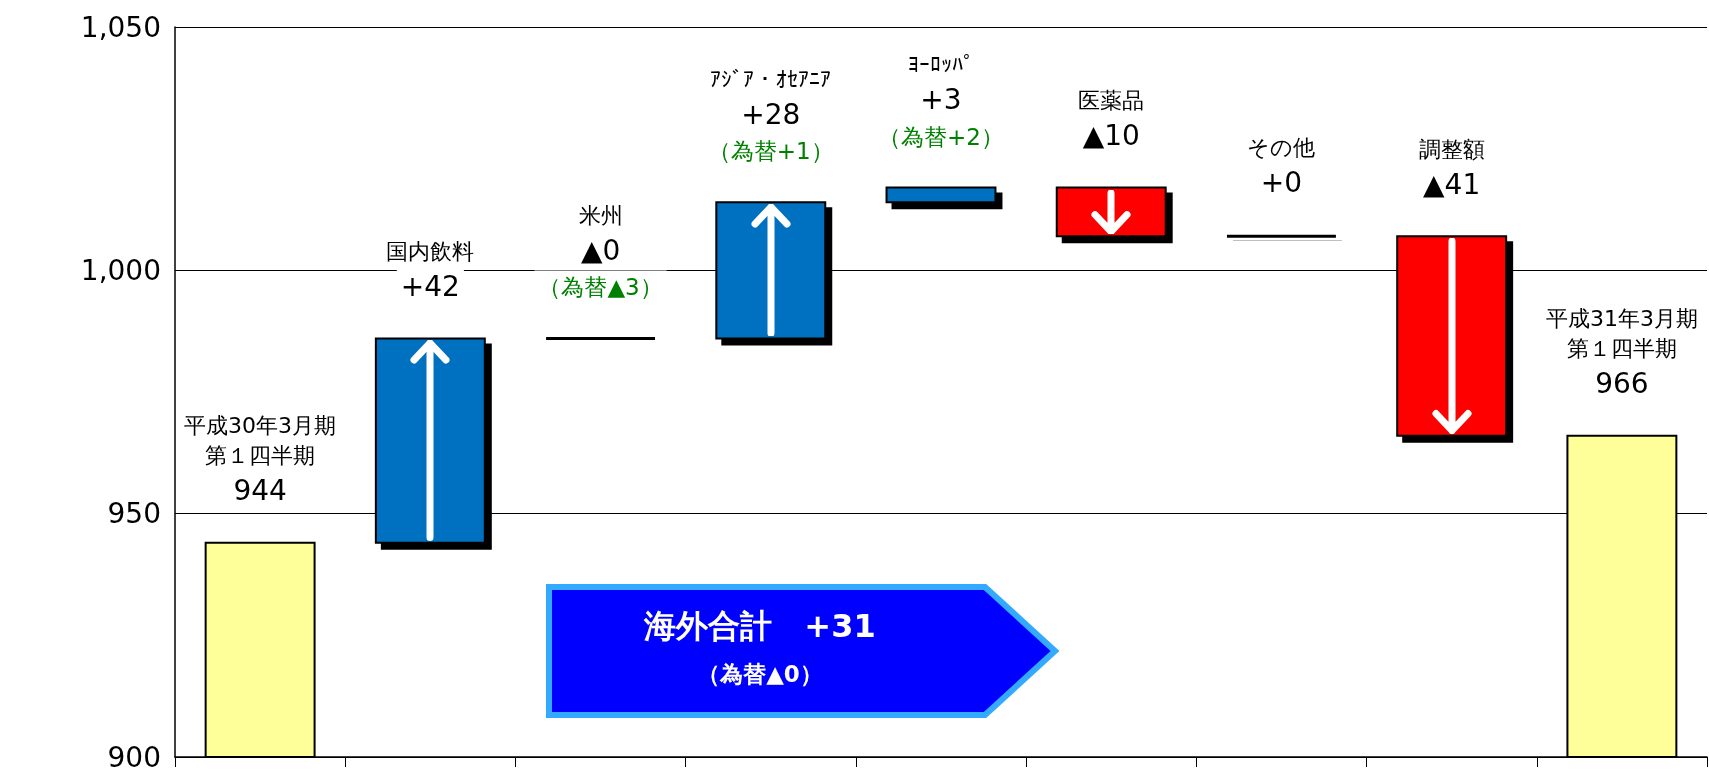  What do you see at coordinates (802, 651) in the screenshot?
I see `arrow-sign: 海外合計 +31 （為替▲0）` at bounding box center [802, 651].